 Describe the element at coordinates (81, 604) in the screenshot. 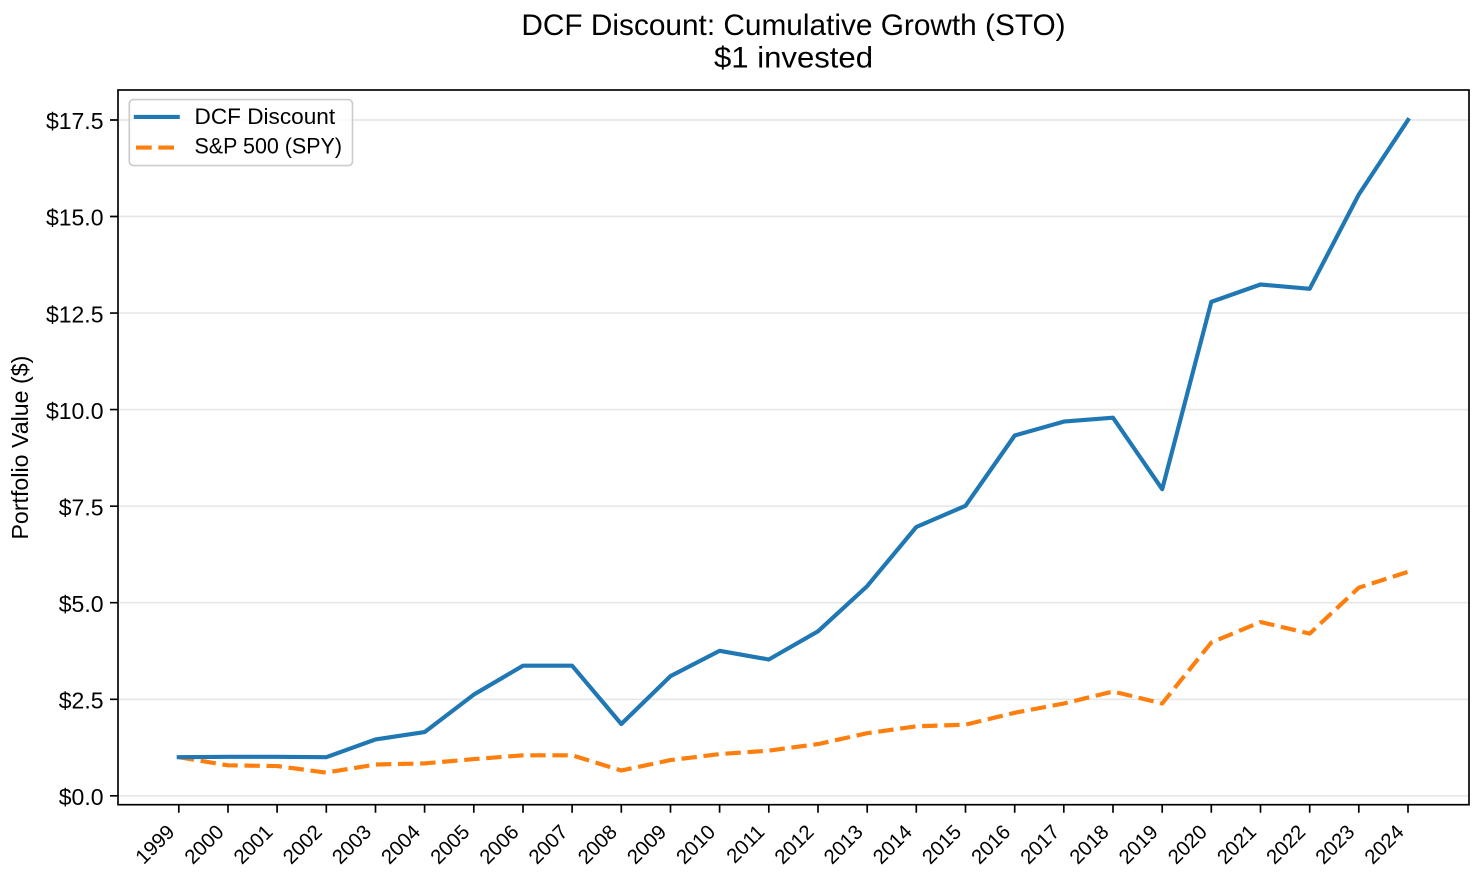

I see `svg-text: $5.0` at that location.